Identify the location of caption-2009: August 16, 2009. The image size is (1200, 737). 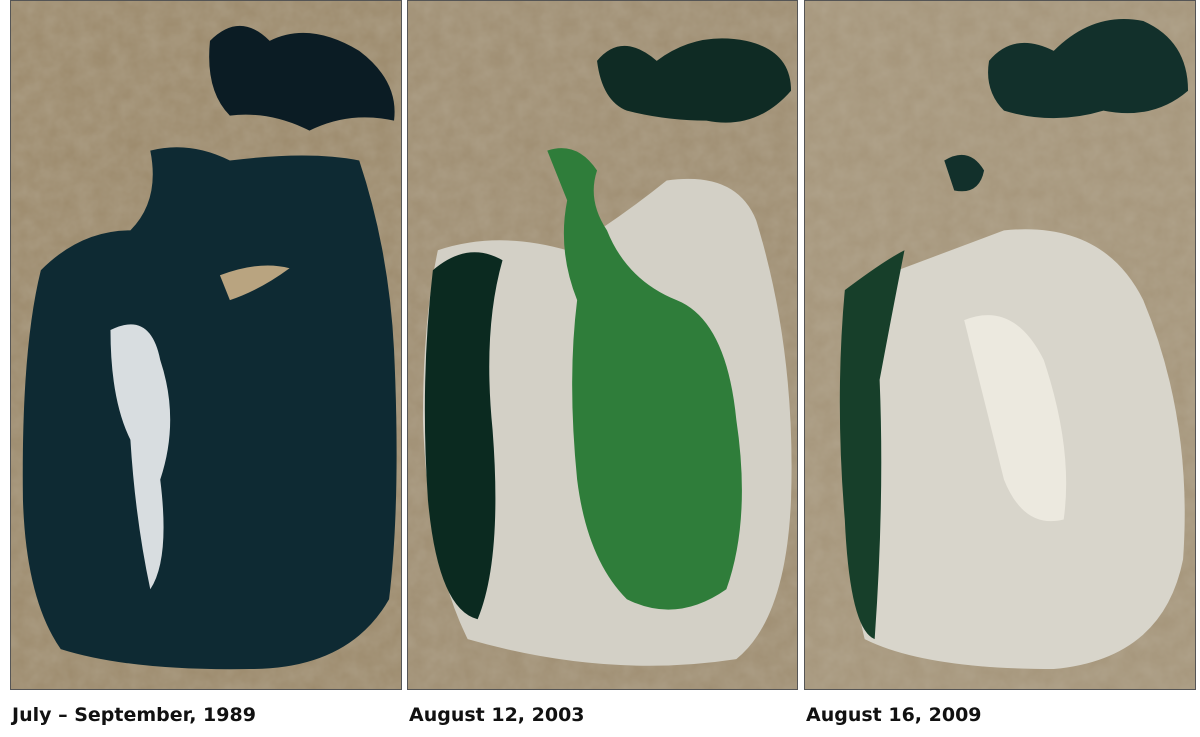
(894, 715).